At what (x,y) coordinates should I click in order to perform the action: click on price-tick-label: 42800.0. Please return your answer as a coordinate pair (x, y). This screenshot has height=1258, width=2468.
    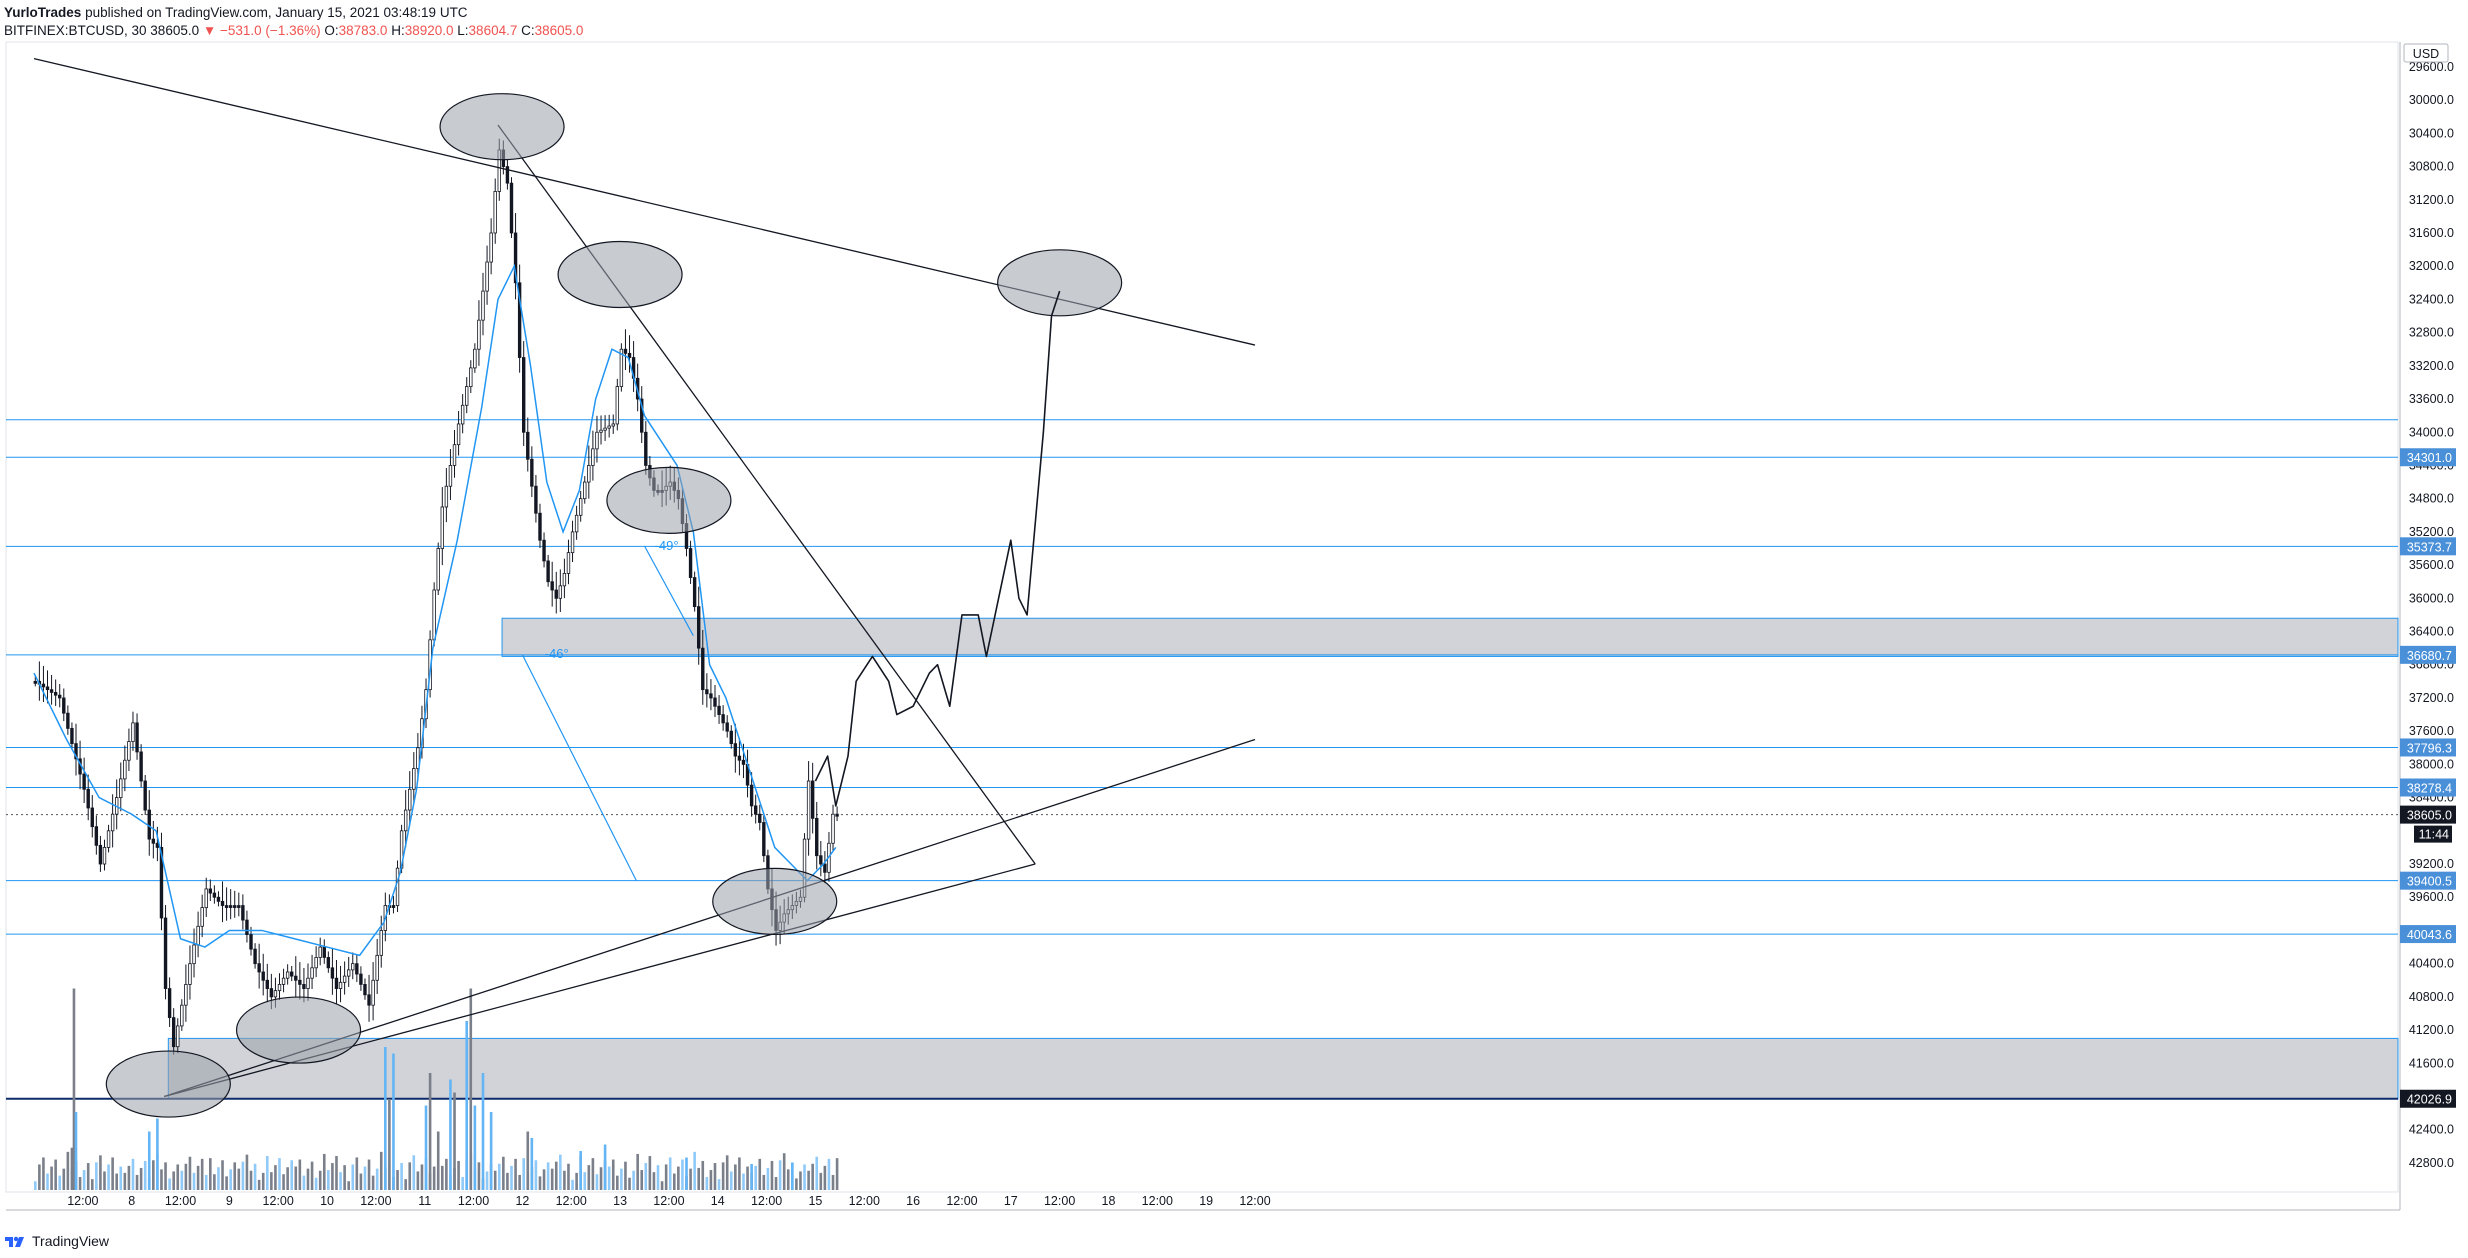
    Looking at the image, I should click on (2431, 1163).